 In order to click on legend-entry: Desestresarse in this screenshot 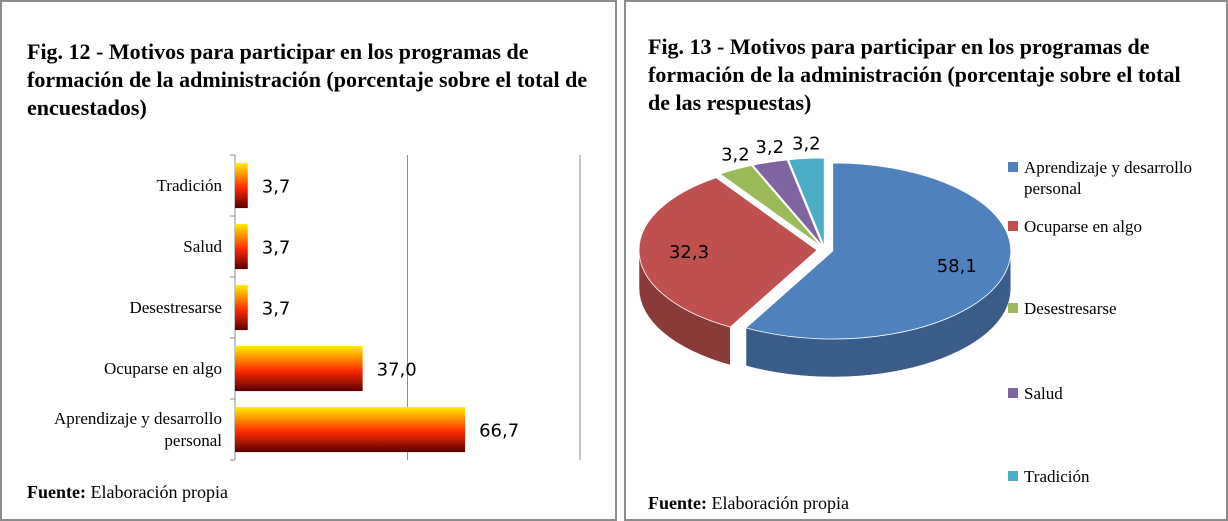, I will do `click(1117, 308)`.